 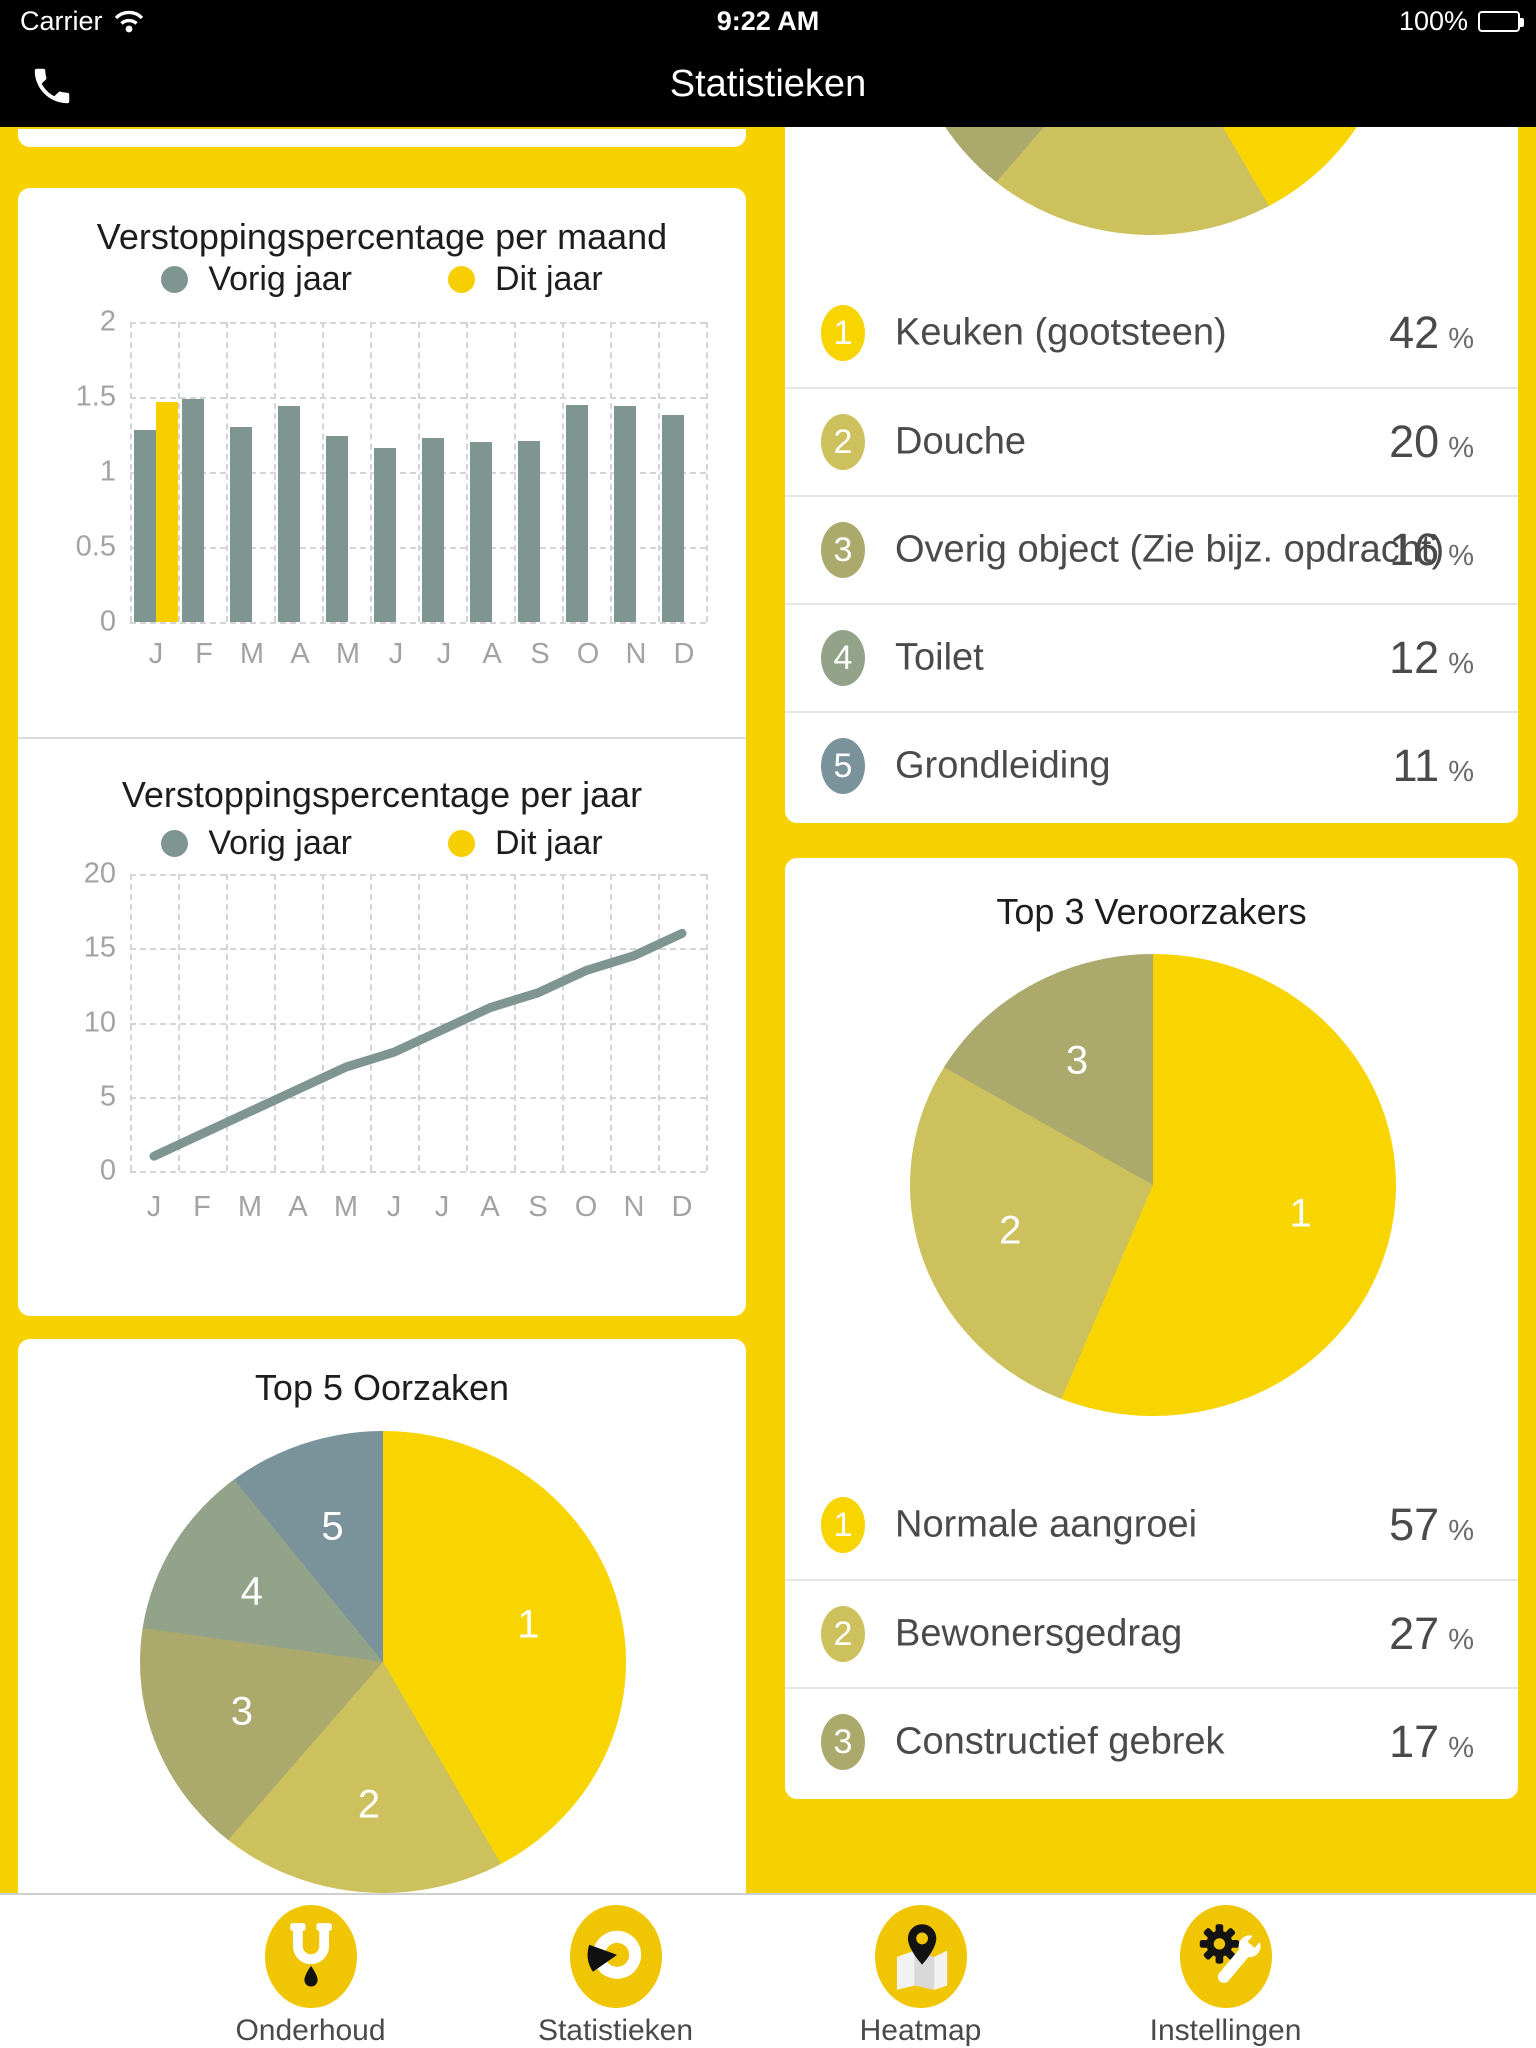 What do you see at coordinates (99, 1022) in the screenshot?
I see `y-tick-label: 10` at bounding box center [99, 1022].